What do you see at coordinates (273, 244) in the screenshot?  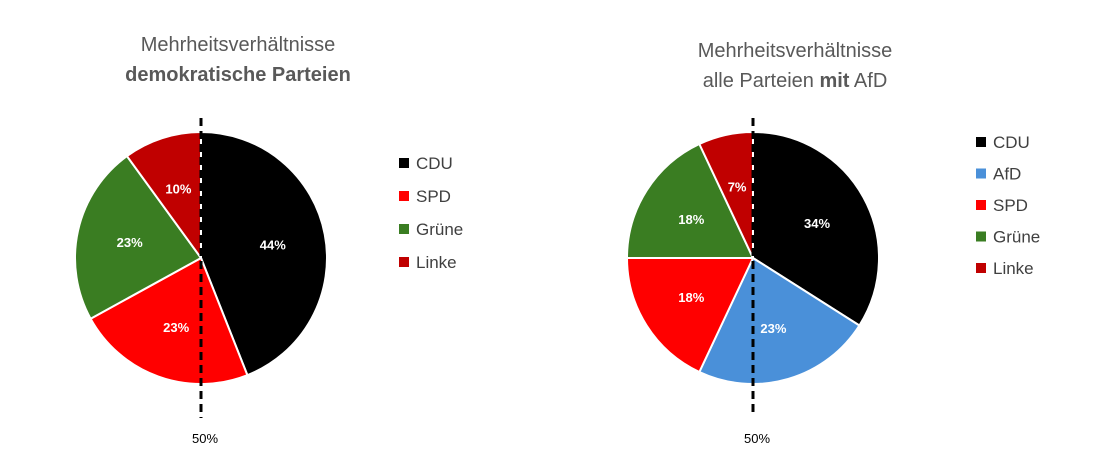 I see `slice-label-cdu: 44%` at bounding box center [273, 244].